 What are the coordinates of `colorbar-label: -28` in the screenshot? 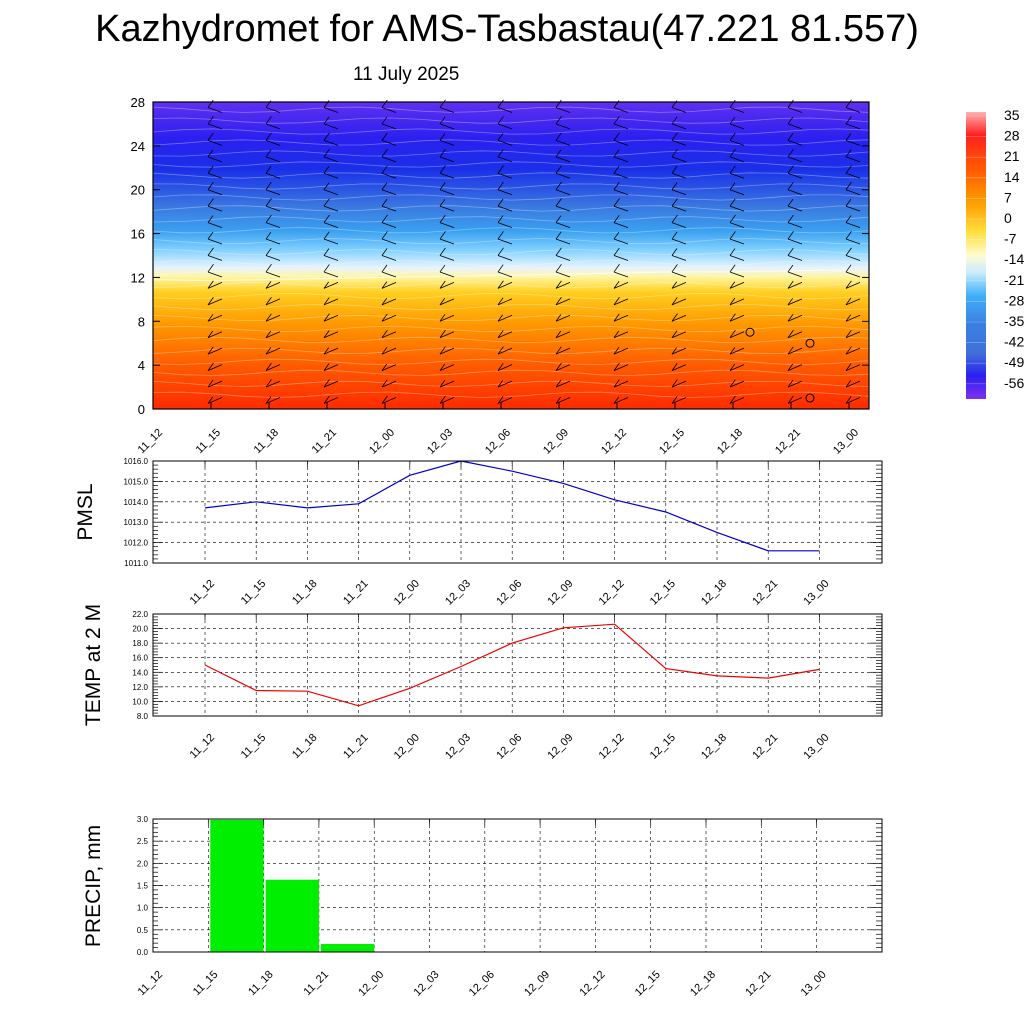 It's located at (1014, 300).